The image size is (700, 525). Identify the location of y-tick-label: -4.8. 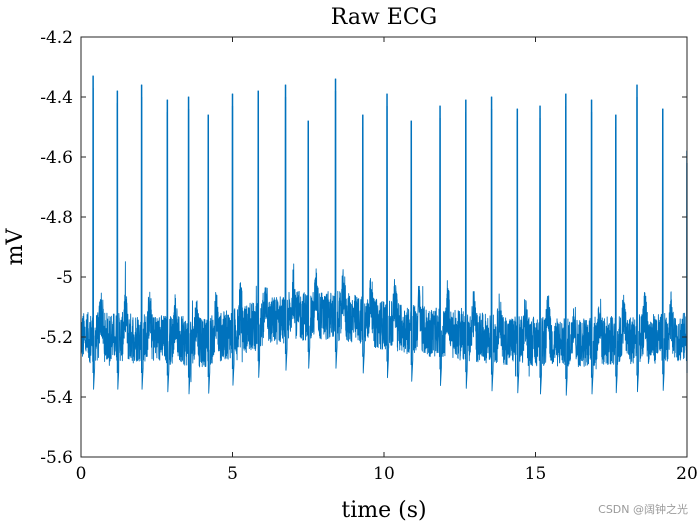
(56, 218).